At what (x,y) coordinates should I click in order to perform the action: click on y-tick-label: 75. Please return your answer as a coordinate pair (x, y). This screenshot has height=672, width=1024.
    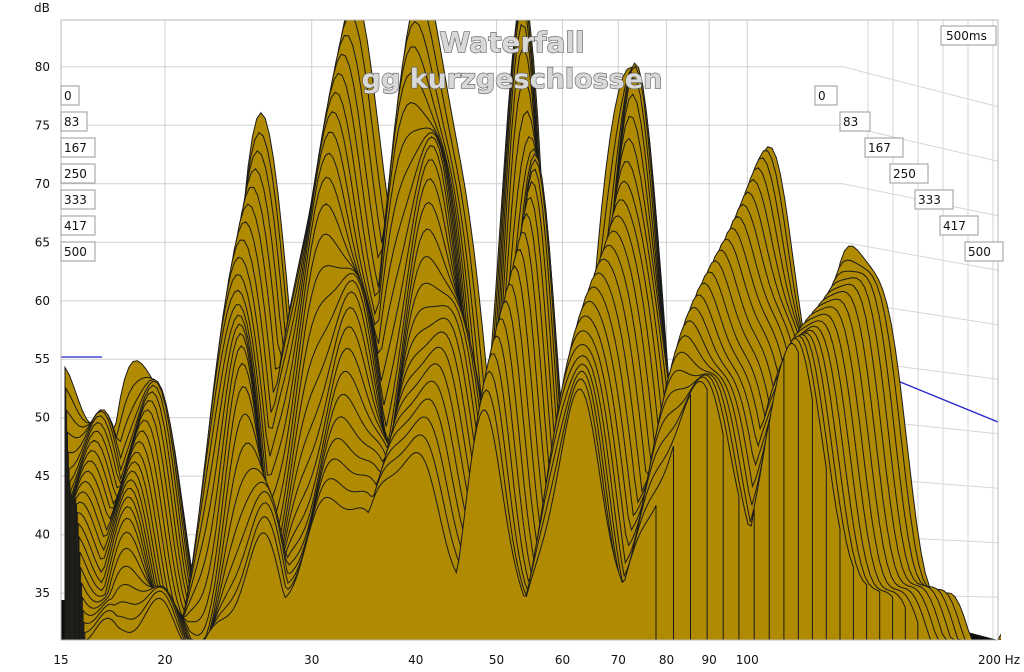
    Looking at the image, I should click on (42, 125).